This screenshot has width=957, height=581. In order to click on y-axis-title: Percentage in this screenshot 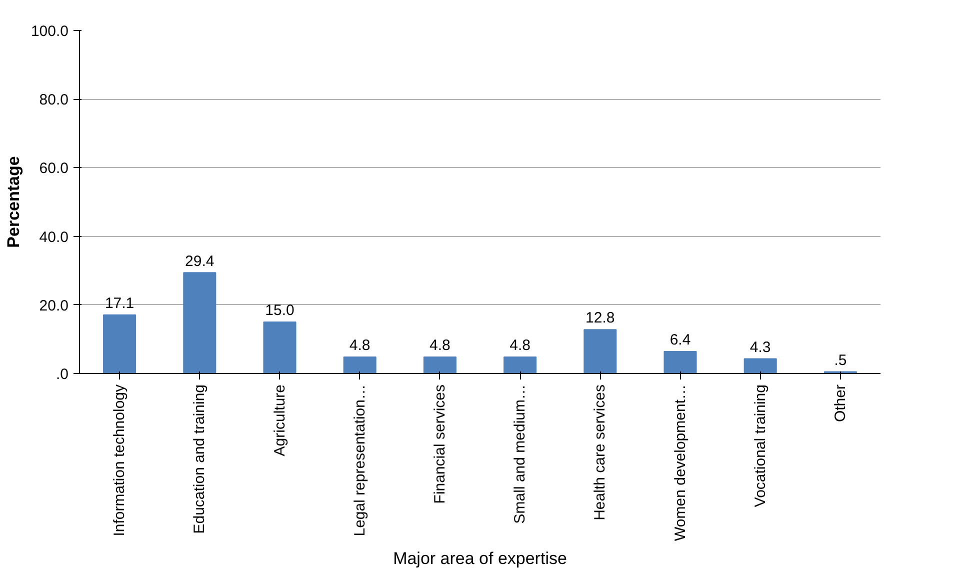, I will do `click(13, 202)`.